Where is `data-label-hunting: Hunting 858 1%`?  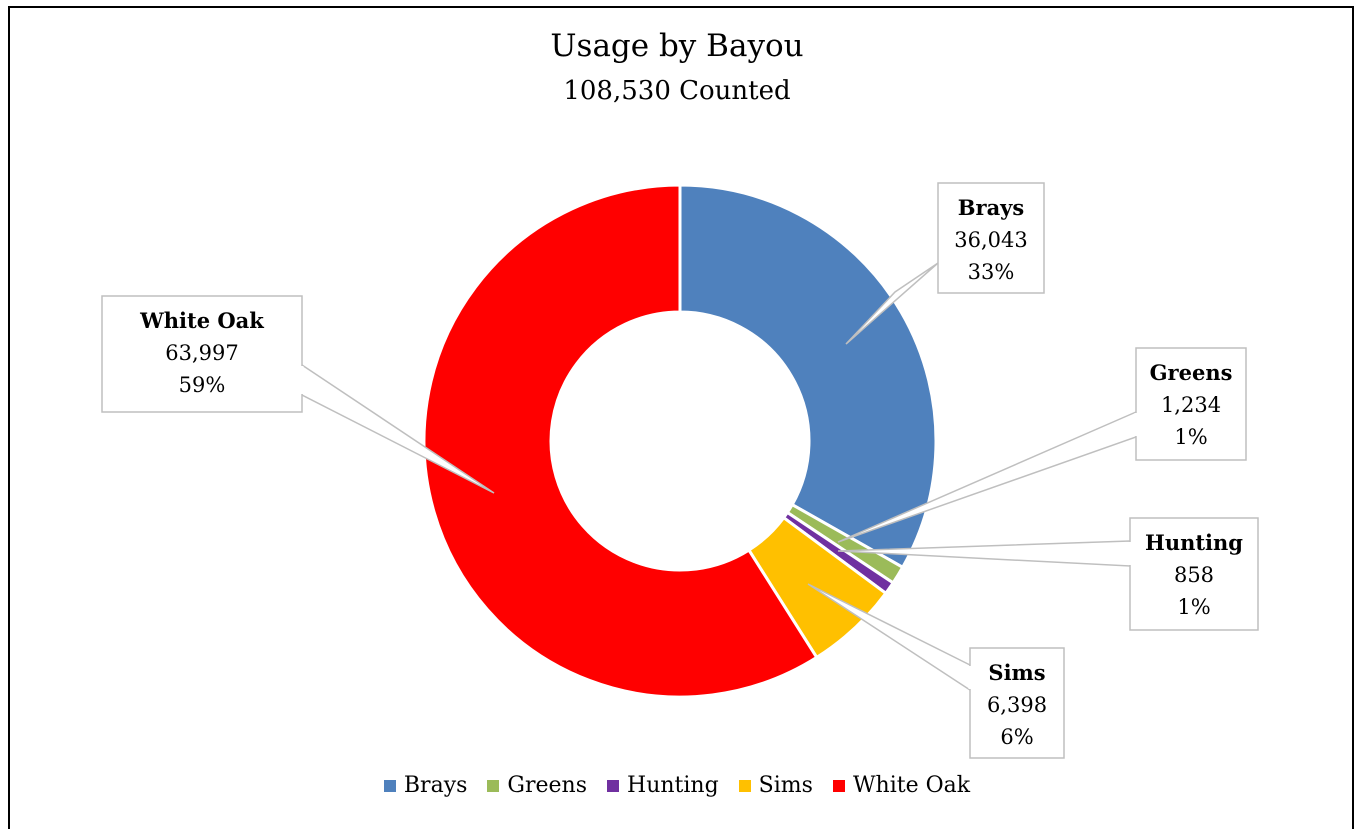
data-label-hunting: Hunting 858 1% is located at coordinates (1048, 574).